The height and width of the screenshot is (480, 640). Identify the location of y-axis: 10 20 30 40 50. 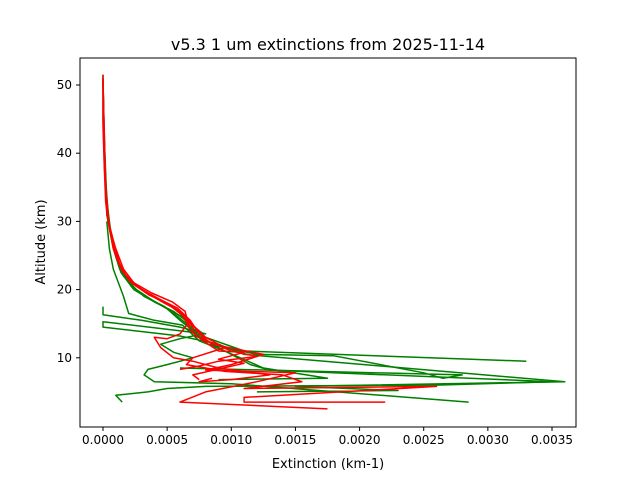
(68, 221).